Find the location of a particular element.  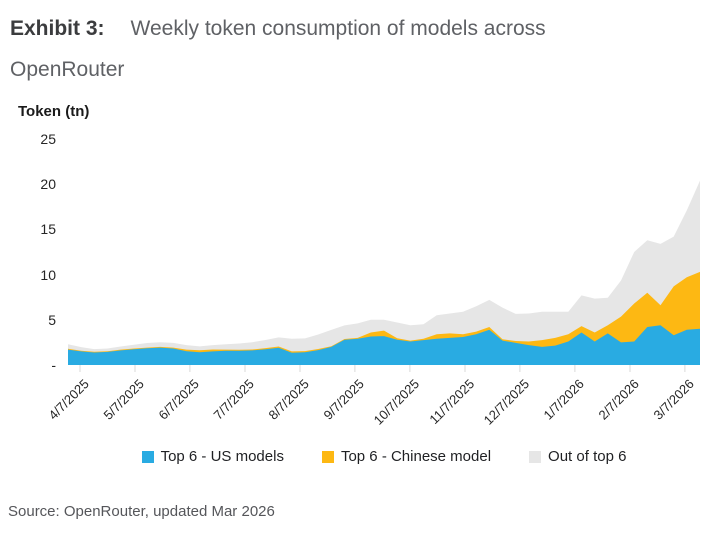

y-tick-label: 15 is located at coordinates (48, 229).